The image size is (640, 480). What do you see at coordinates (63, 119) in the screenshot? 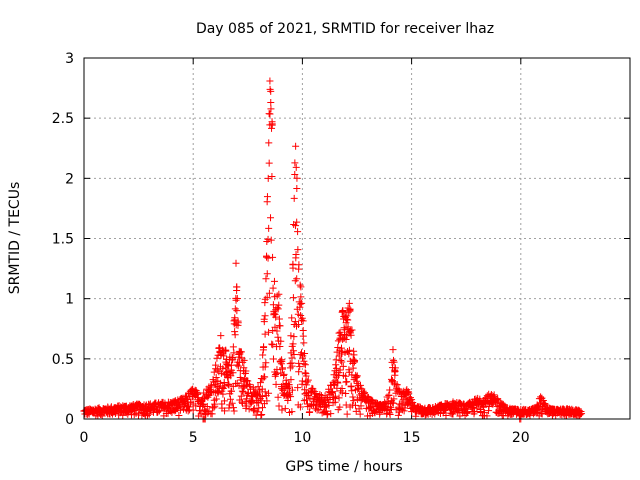
I see `y-tick-label: 2.5` at bounding box center [63, 119].